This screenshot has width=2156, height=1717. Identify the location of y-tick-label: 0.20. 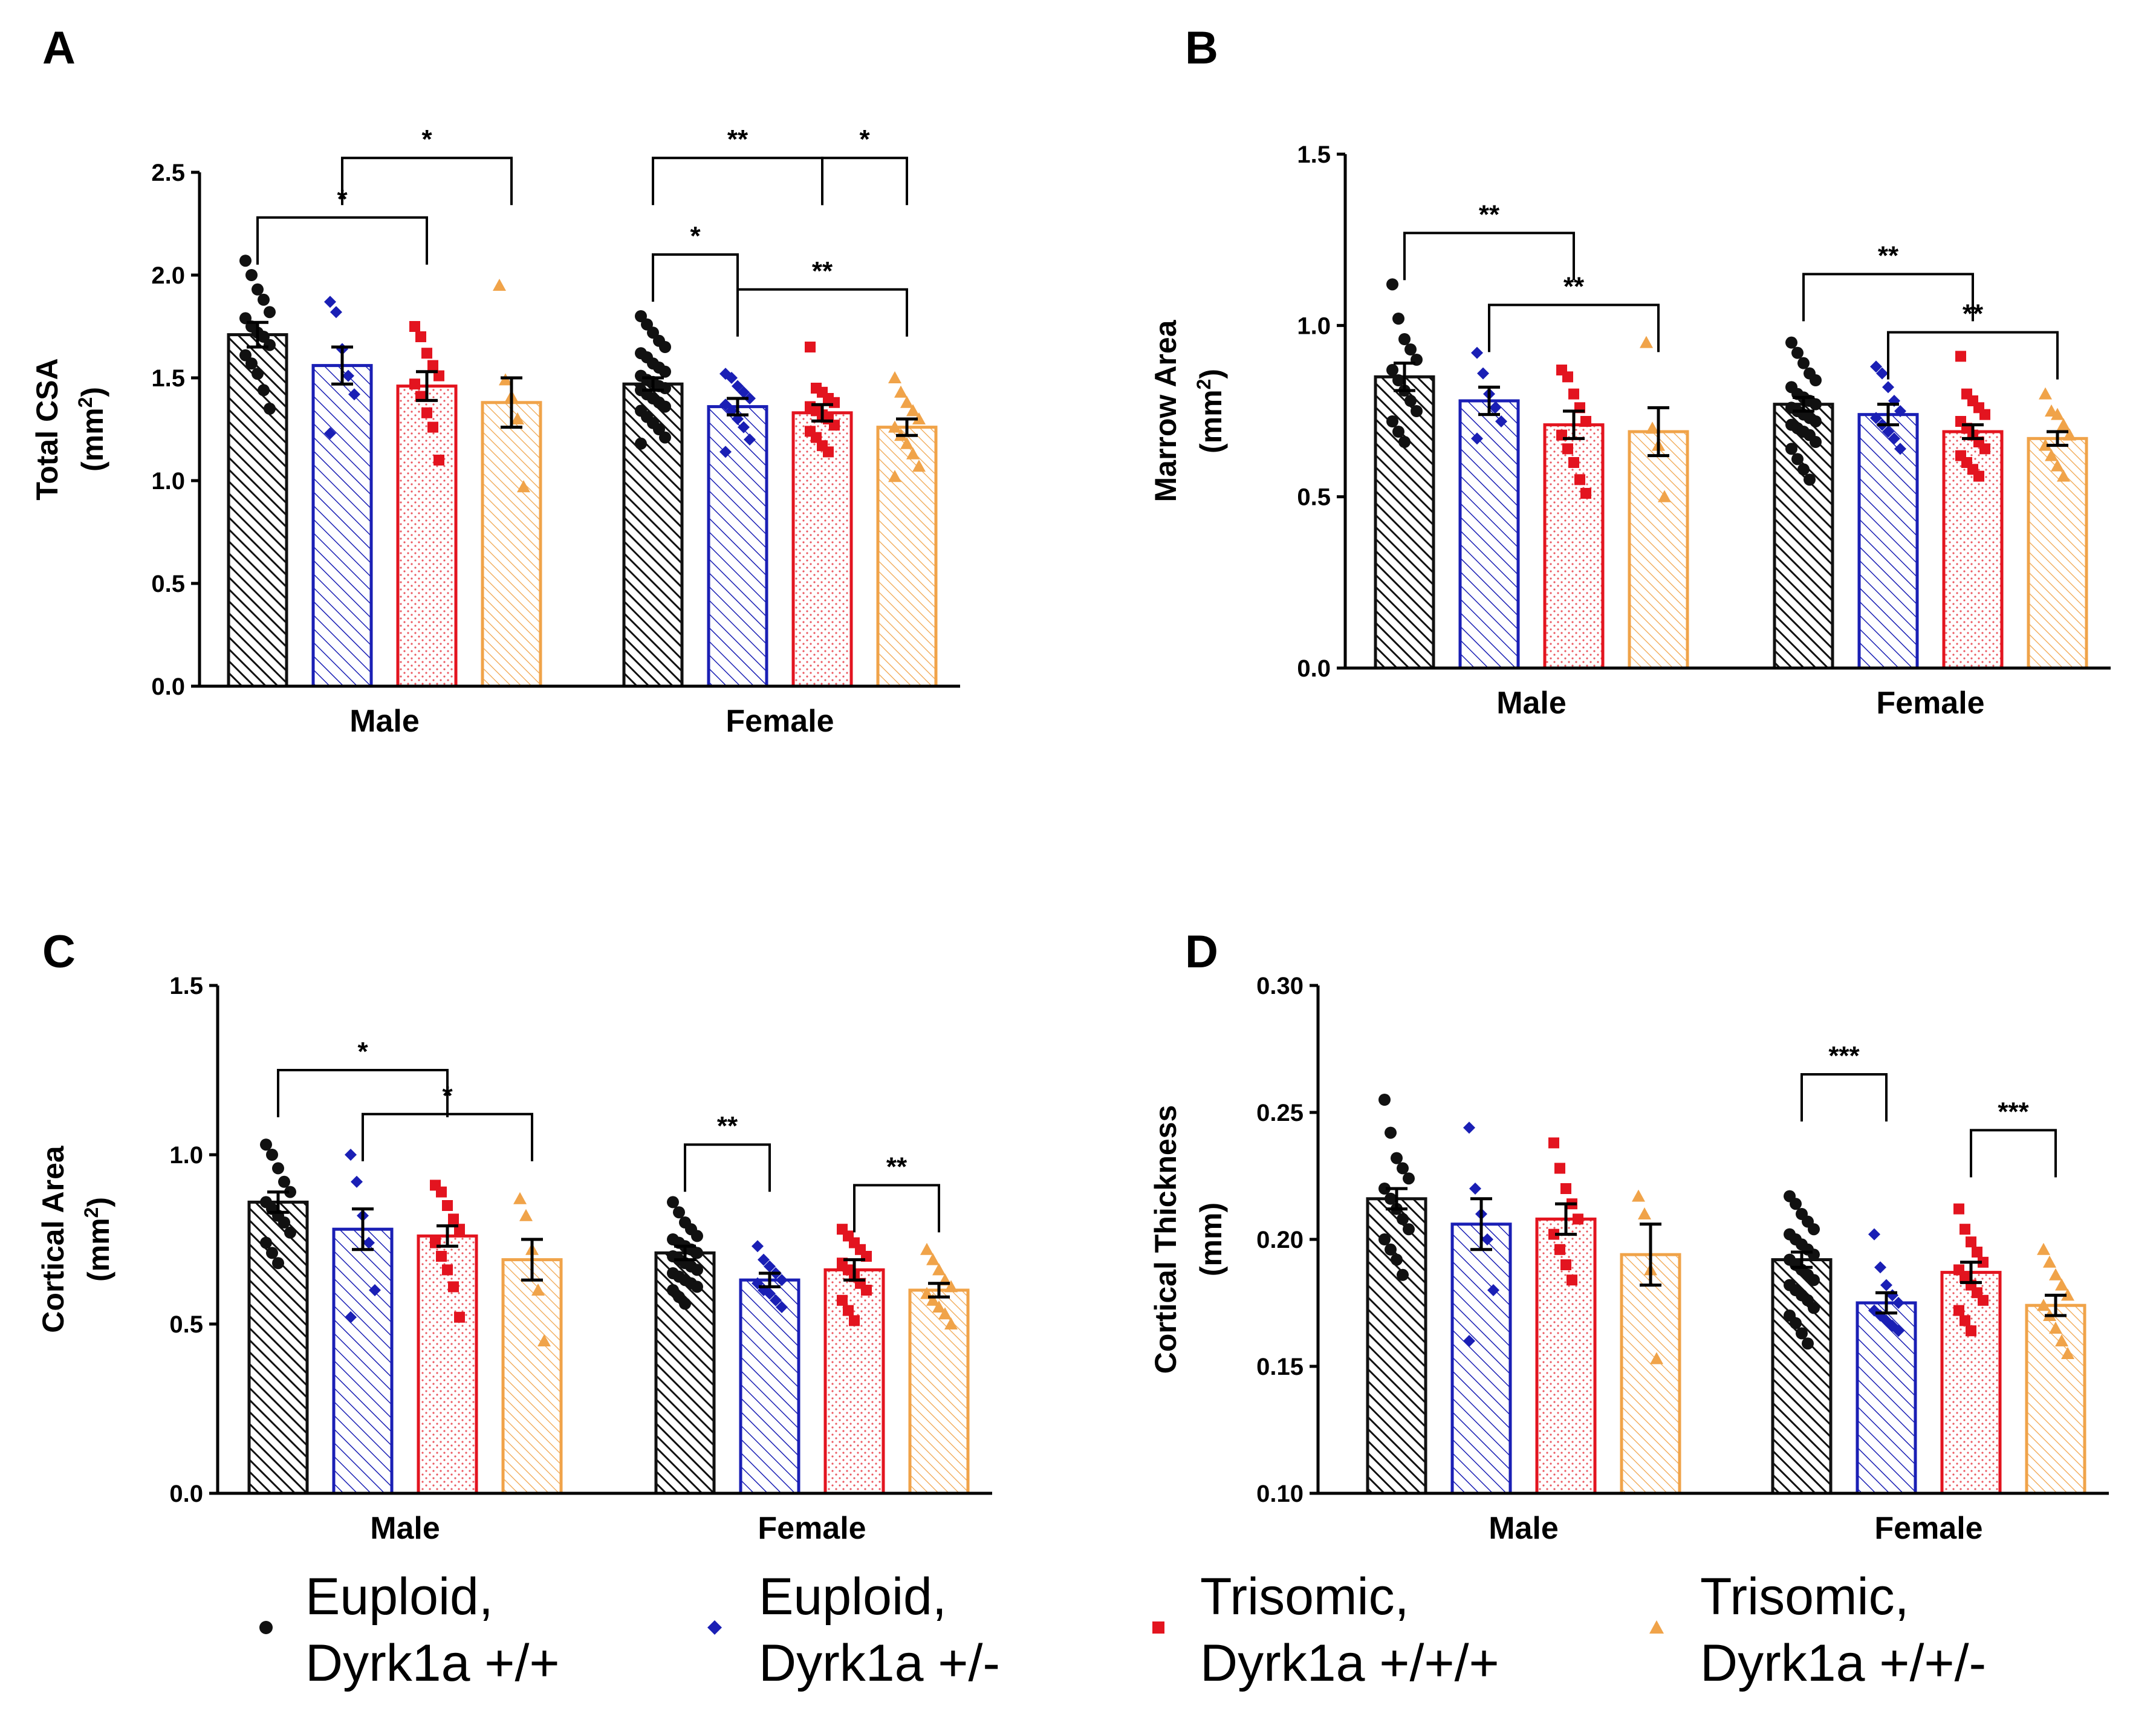
(1280, 1240).